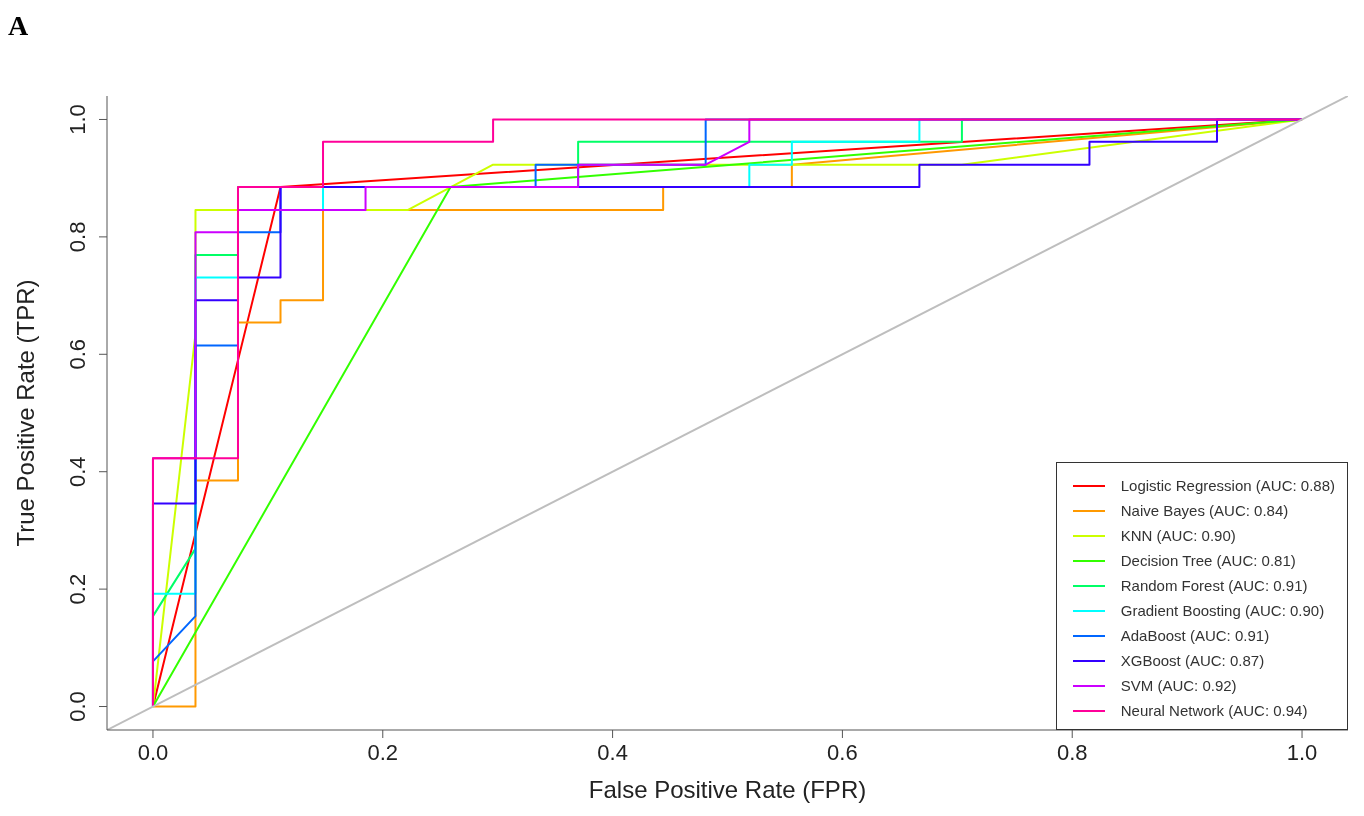 The width and height of the screenshot is (1364, 816). Describe the element at coordinates (153, 752) in the screenshot. I see `x-tick-label: 0.0` at that location.